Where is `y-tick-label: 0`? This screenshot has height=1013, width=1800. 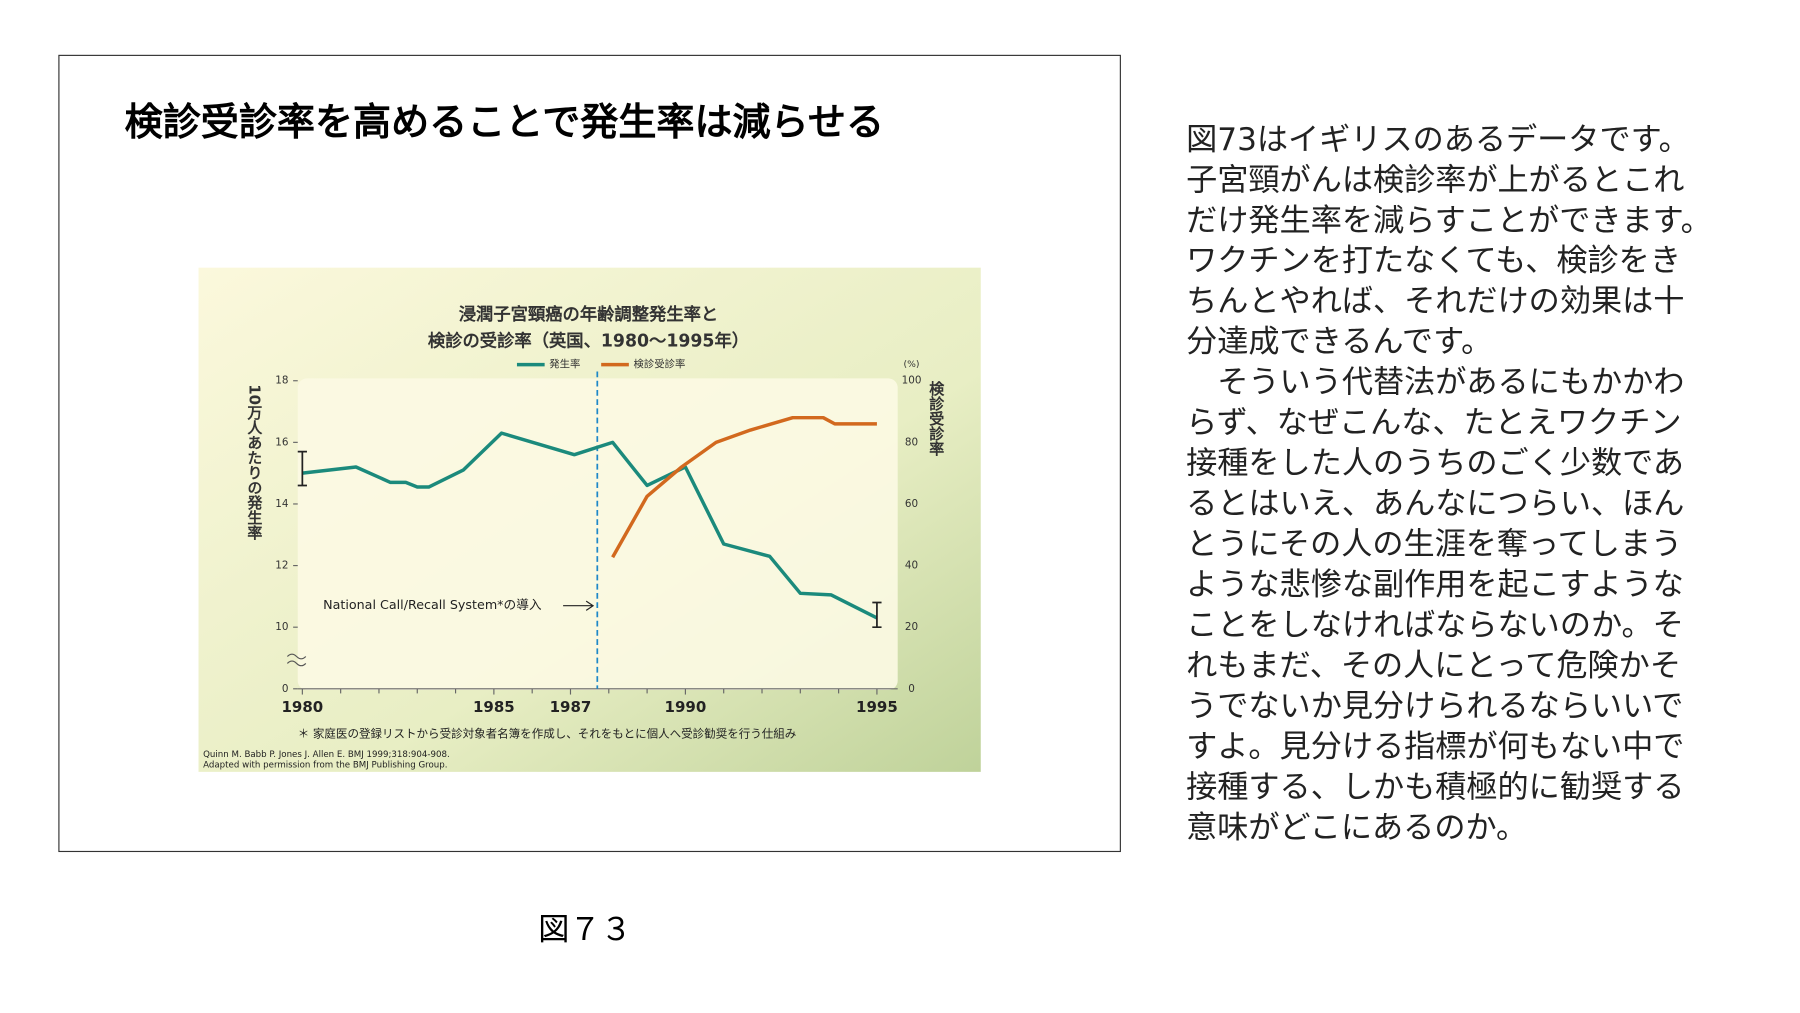 y-tick-label: 0 is located at coordinates (285, 689).